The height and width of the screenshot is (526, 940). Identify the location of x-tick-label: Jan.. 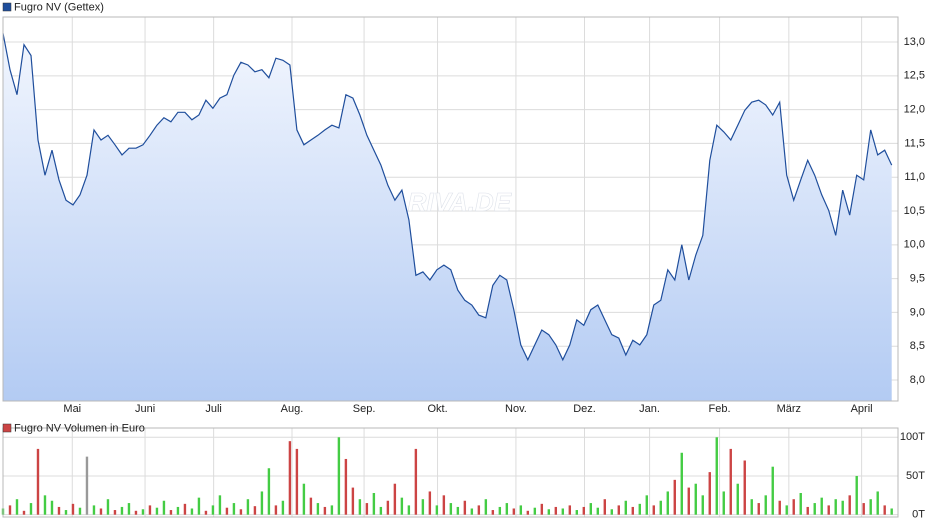
(649, 409).